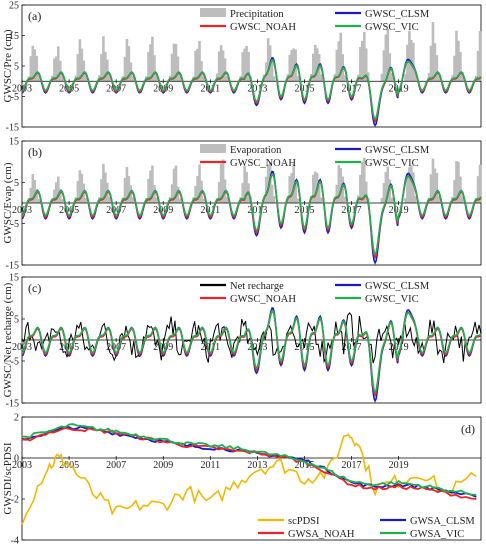 This screenshot has height=550, width=486. What do you see at coordinates (16, 459) in the screenshot?
I see `y-tick-label: 0` at bounding box center [16, 459].